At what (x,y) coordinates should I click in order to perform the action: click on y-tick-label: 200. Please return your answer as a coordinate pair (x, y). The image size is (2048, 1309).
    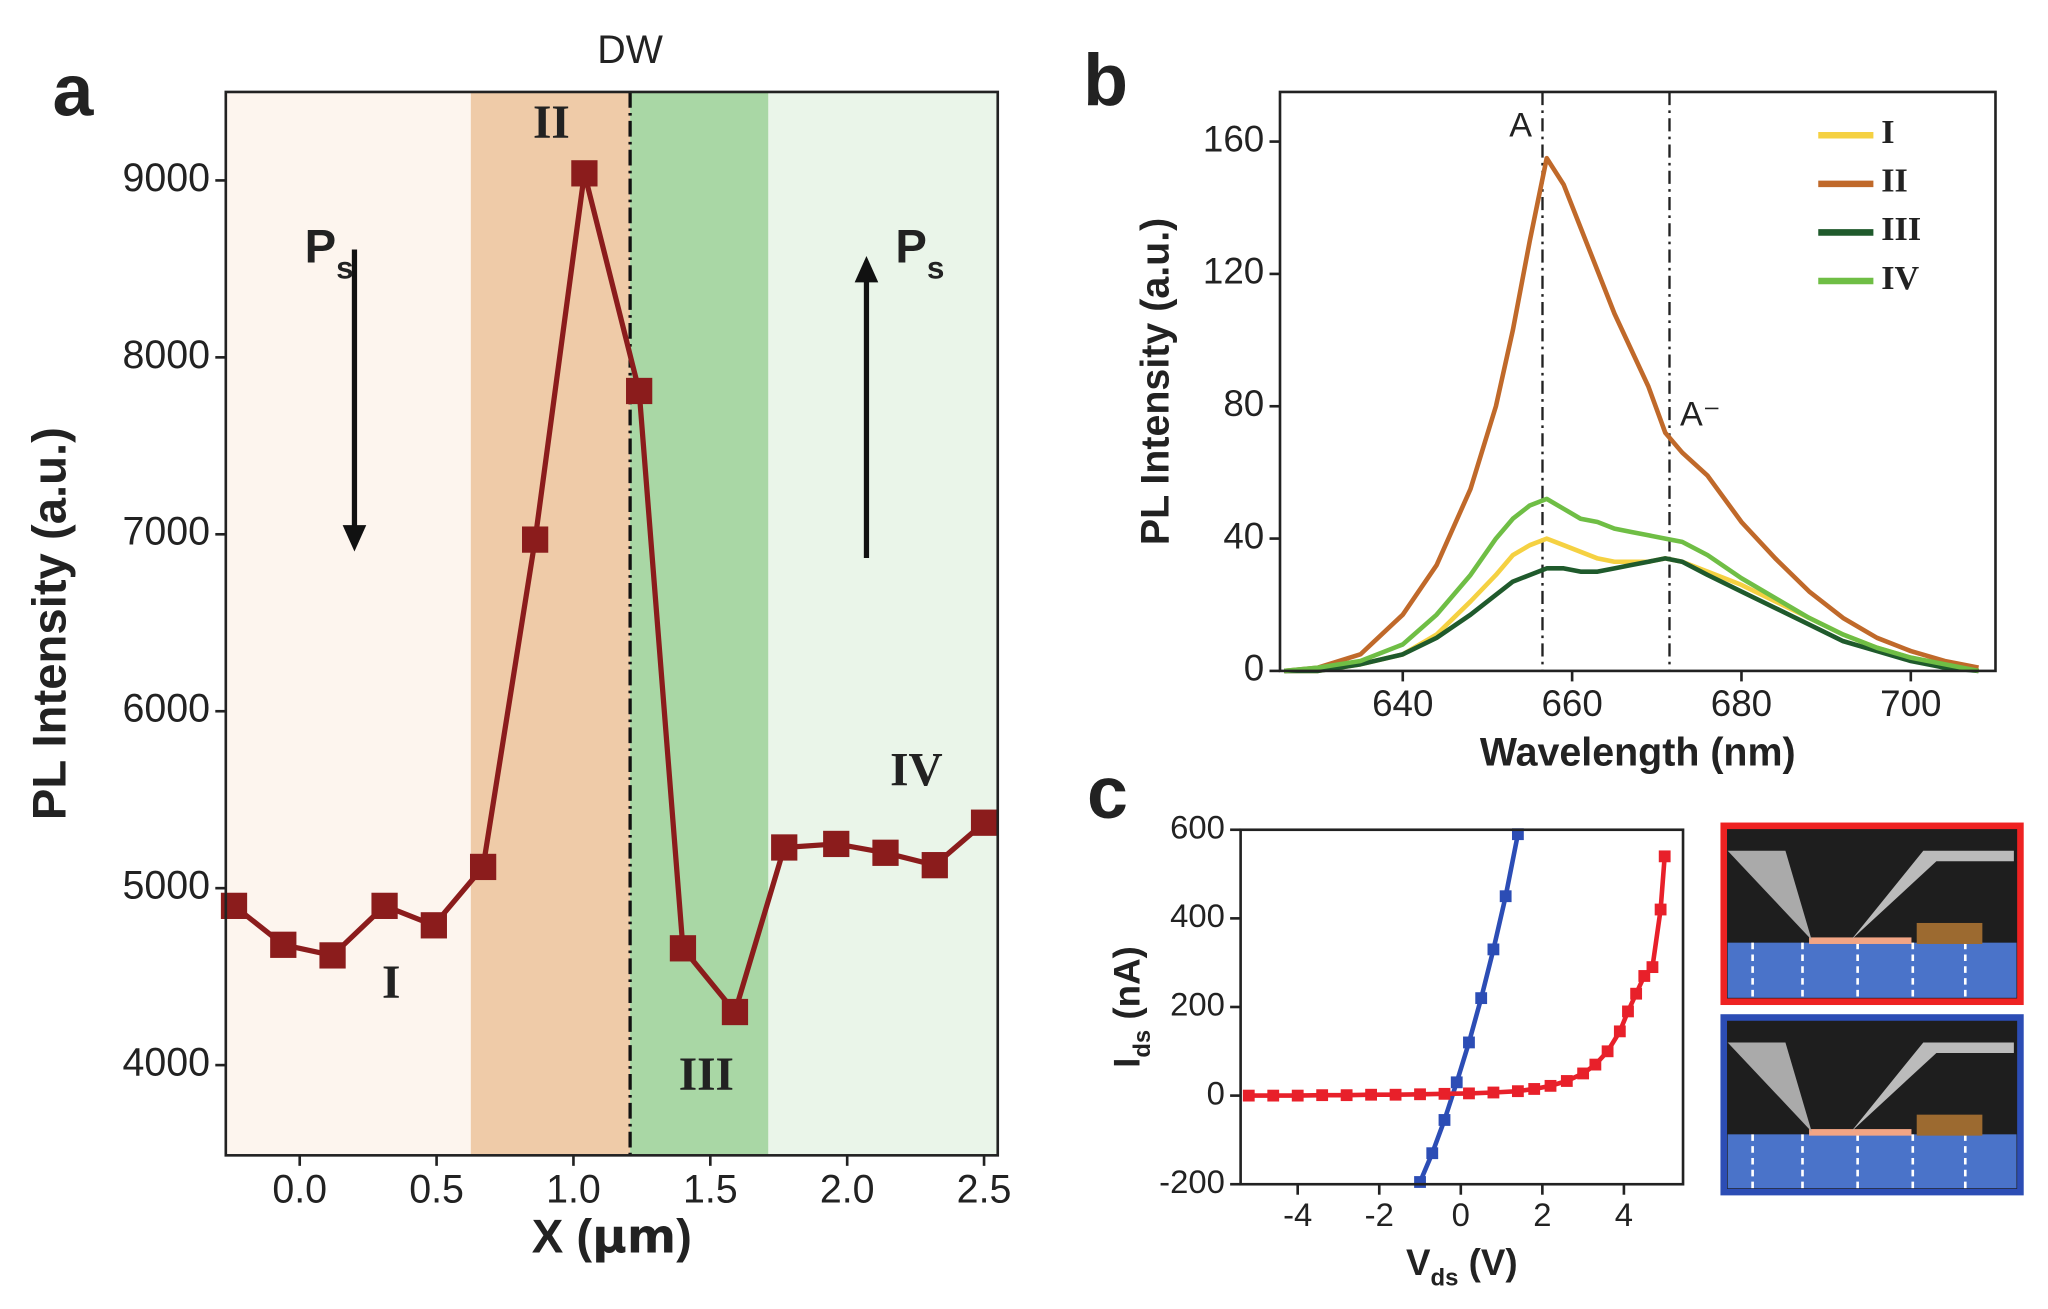
    Looking at the image, I should click on (1197, 1004).